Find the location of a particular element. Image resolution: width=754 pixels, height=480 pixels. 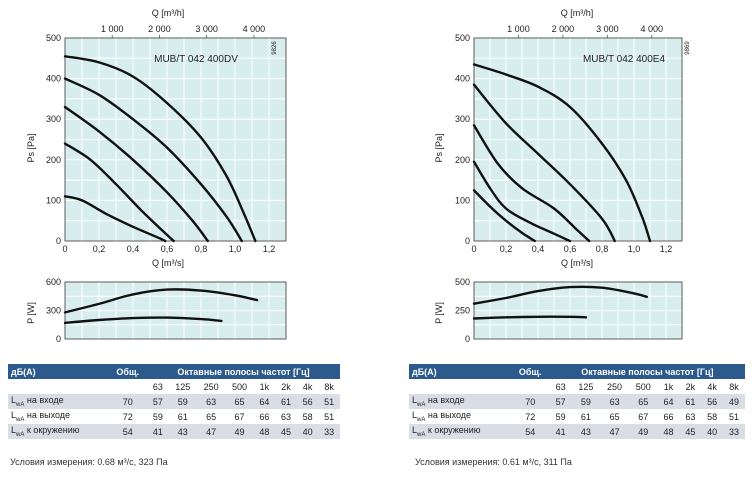

chart-code: 9826 is located at coordinates (275, 48).